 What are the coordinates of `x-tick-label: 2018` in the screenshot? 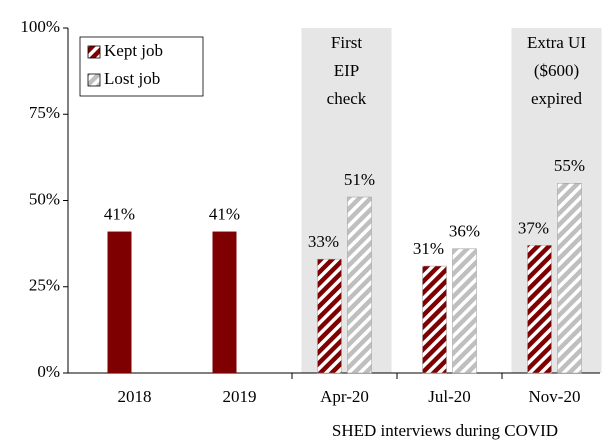 It's located at (135, 396).